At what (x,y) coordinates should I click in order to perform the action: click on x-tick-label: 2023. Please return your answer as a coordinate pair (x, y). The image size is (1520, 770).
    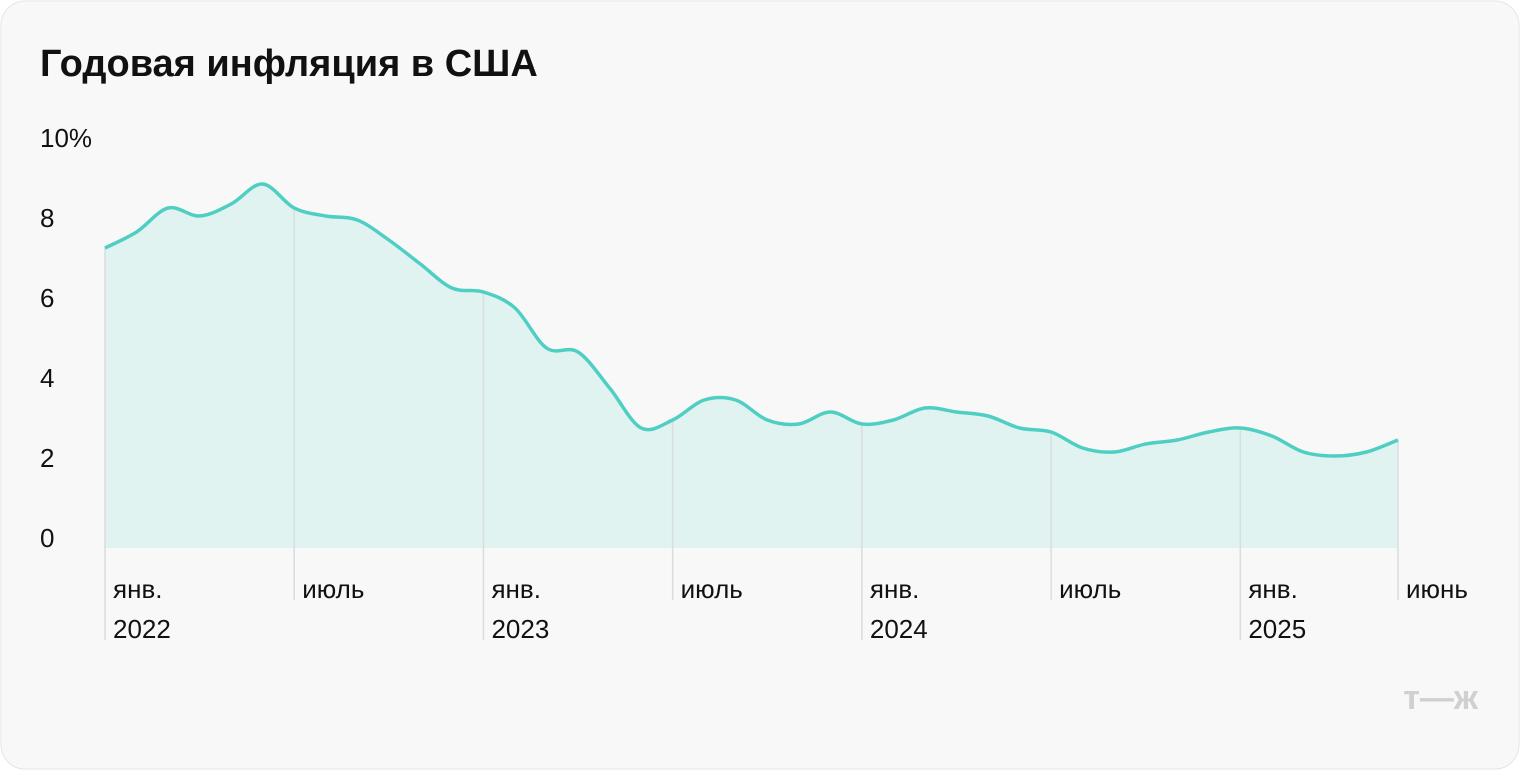
    Looking at the image, I should click on (520, 629).